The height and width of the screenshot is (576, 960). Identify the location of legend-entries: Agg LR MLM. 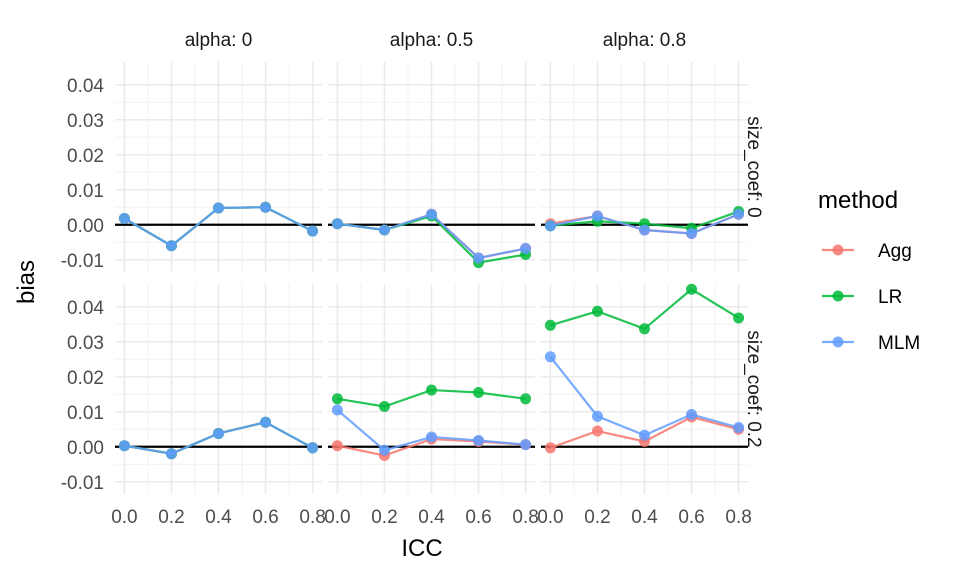
(871, 297).